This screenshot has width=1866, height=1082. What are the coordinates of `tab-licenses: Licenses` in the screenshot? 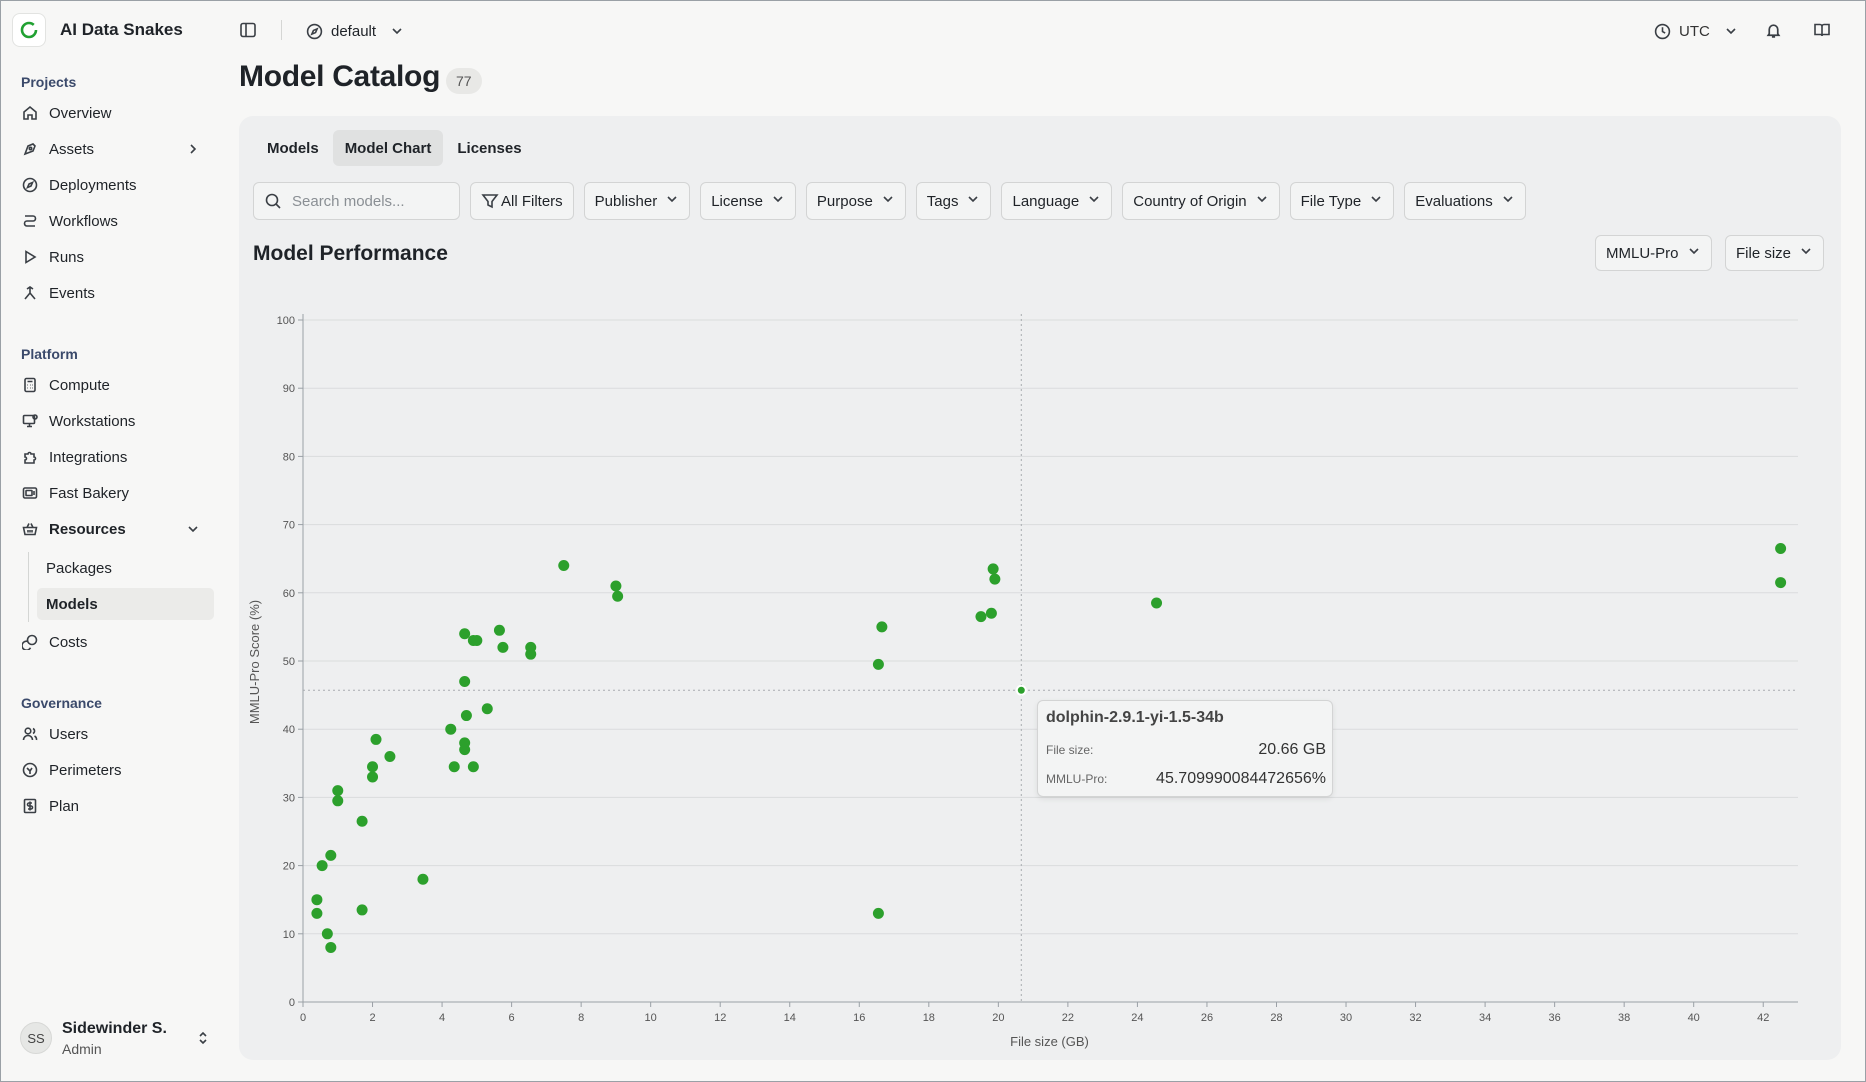 It's located at (489, 148).